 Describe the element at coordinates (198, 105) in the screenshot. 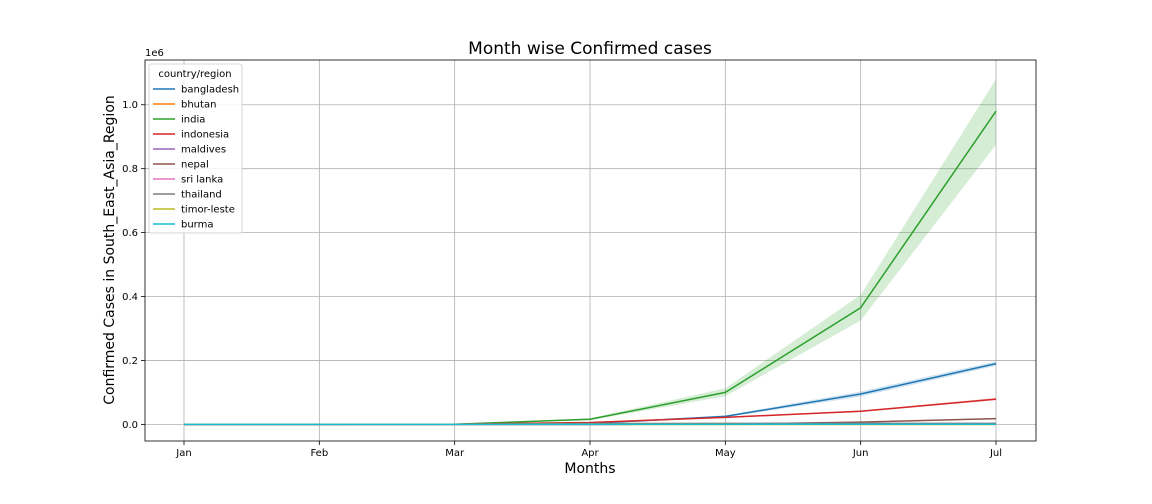

I see `legend-label-bhutan: bhutan` at that location.